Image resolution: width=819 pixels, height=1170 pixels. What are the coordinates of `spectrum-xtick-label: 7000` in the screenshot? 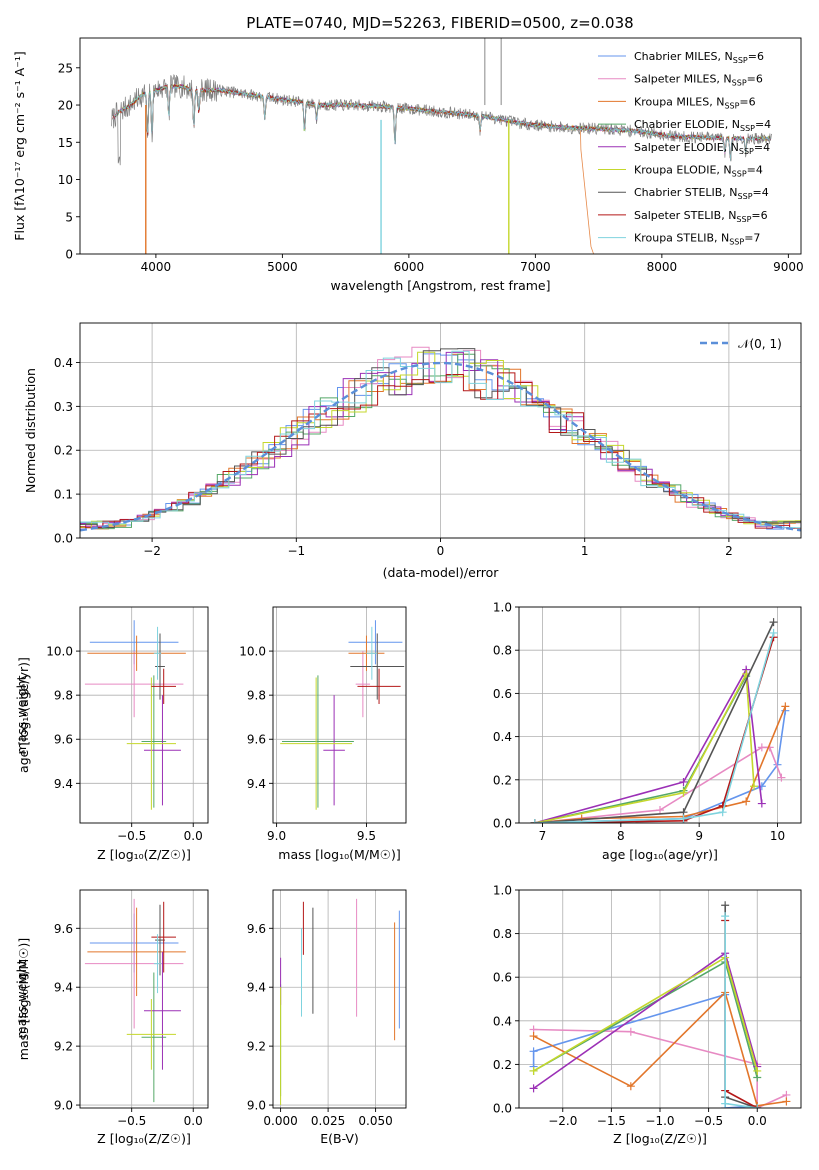 It's located at (535, 267).